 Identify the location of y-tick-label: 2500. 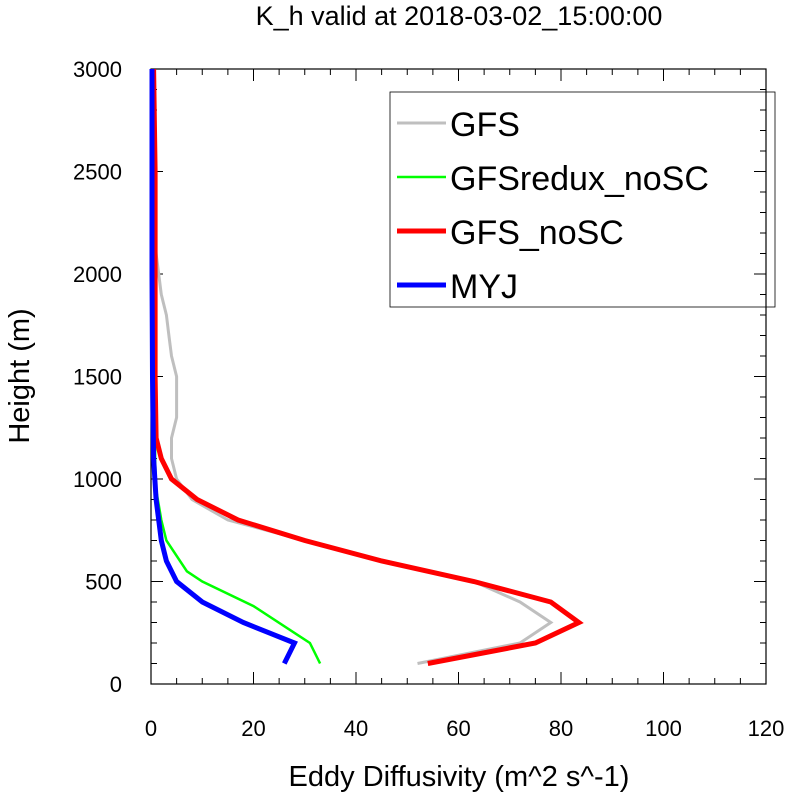
(97, 172).